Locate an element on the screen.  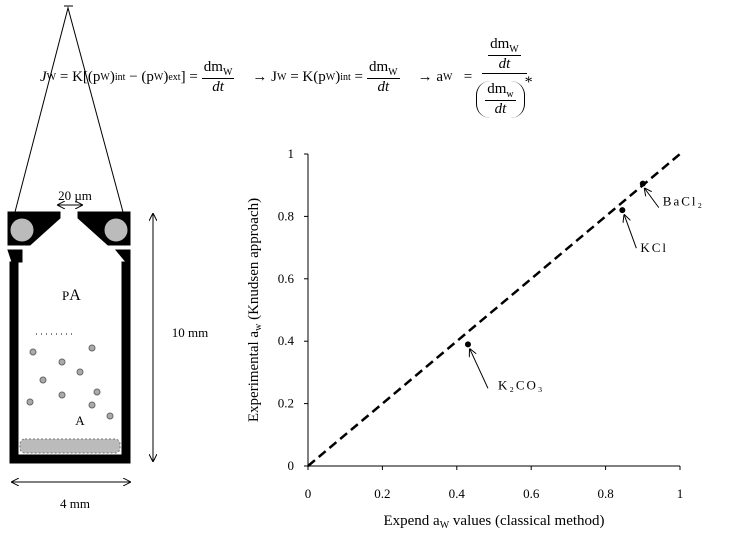
y-axis-label-part: Experimental a is located at coordinates (254, 377).